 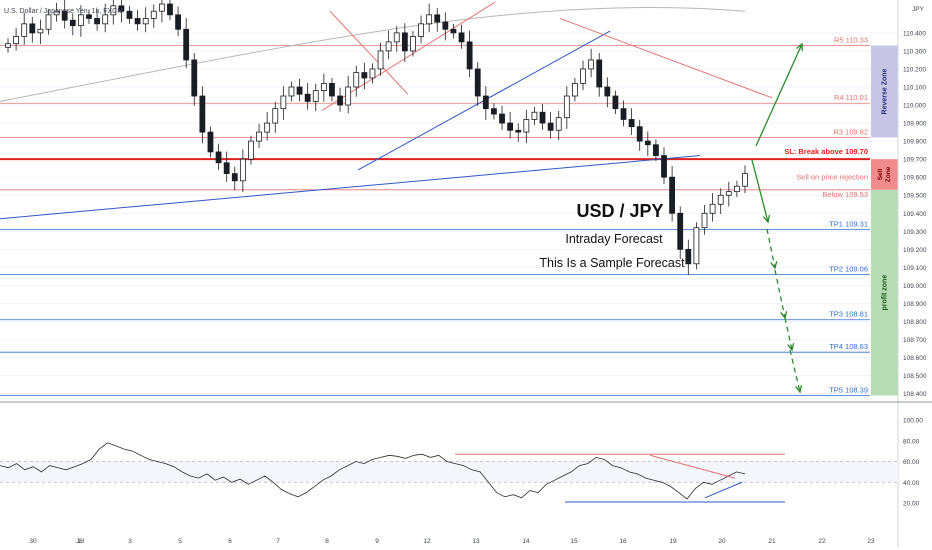 What do you see at coordinates (780, 294) in the screenshot?
I see `arrow-down-3-shaft` at bounding box center [780, 294].